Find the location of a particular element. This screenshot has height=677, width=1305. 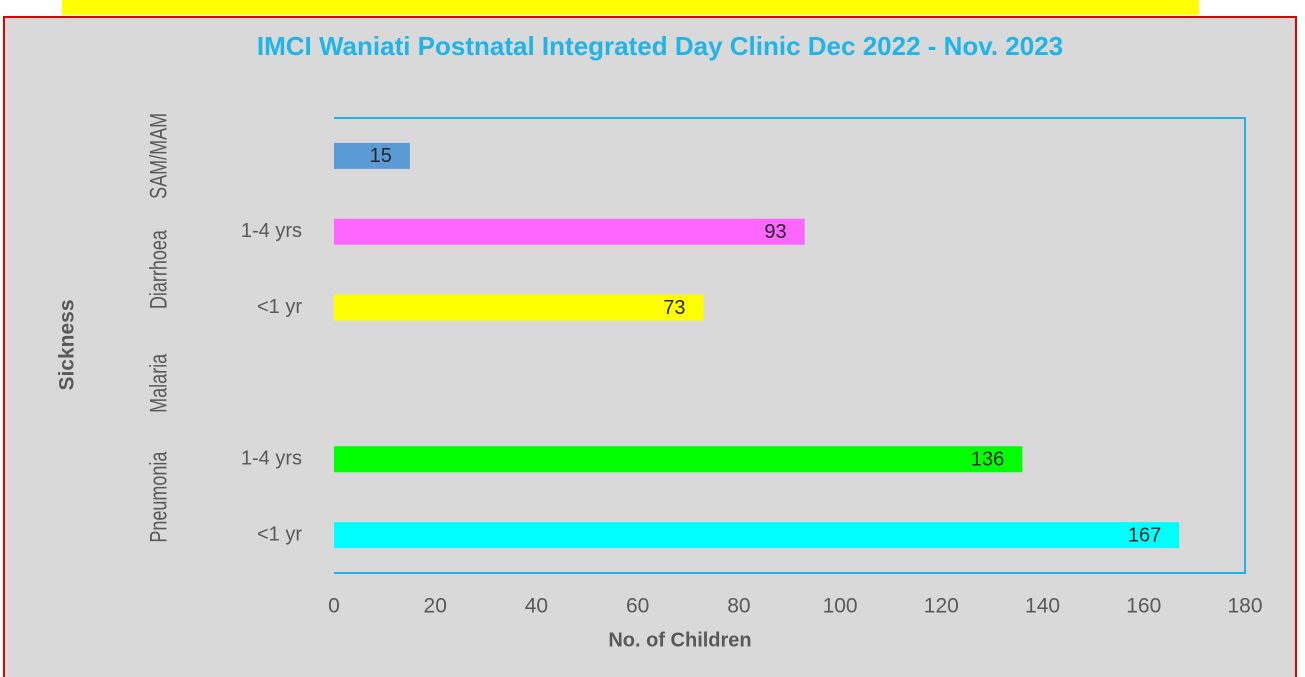

x-tick-label: 0 is located at coordinates (334, 606).